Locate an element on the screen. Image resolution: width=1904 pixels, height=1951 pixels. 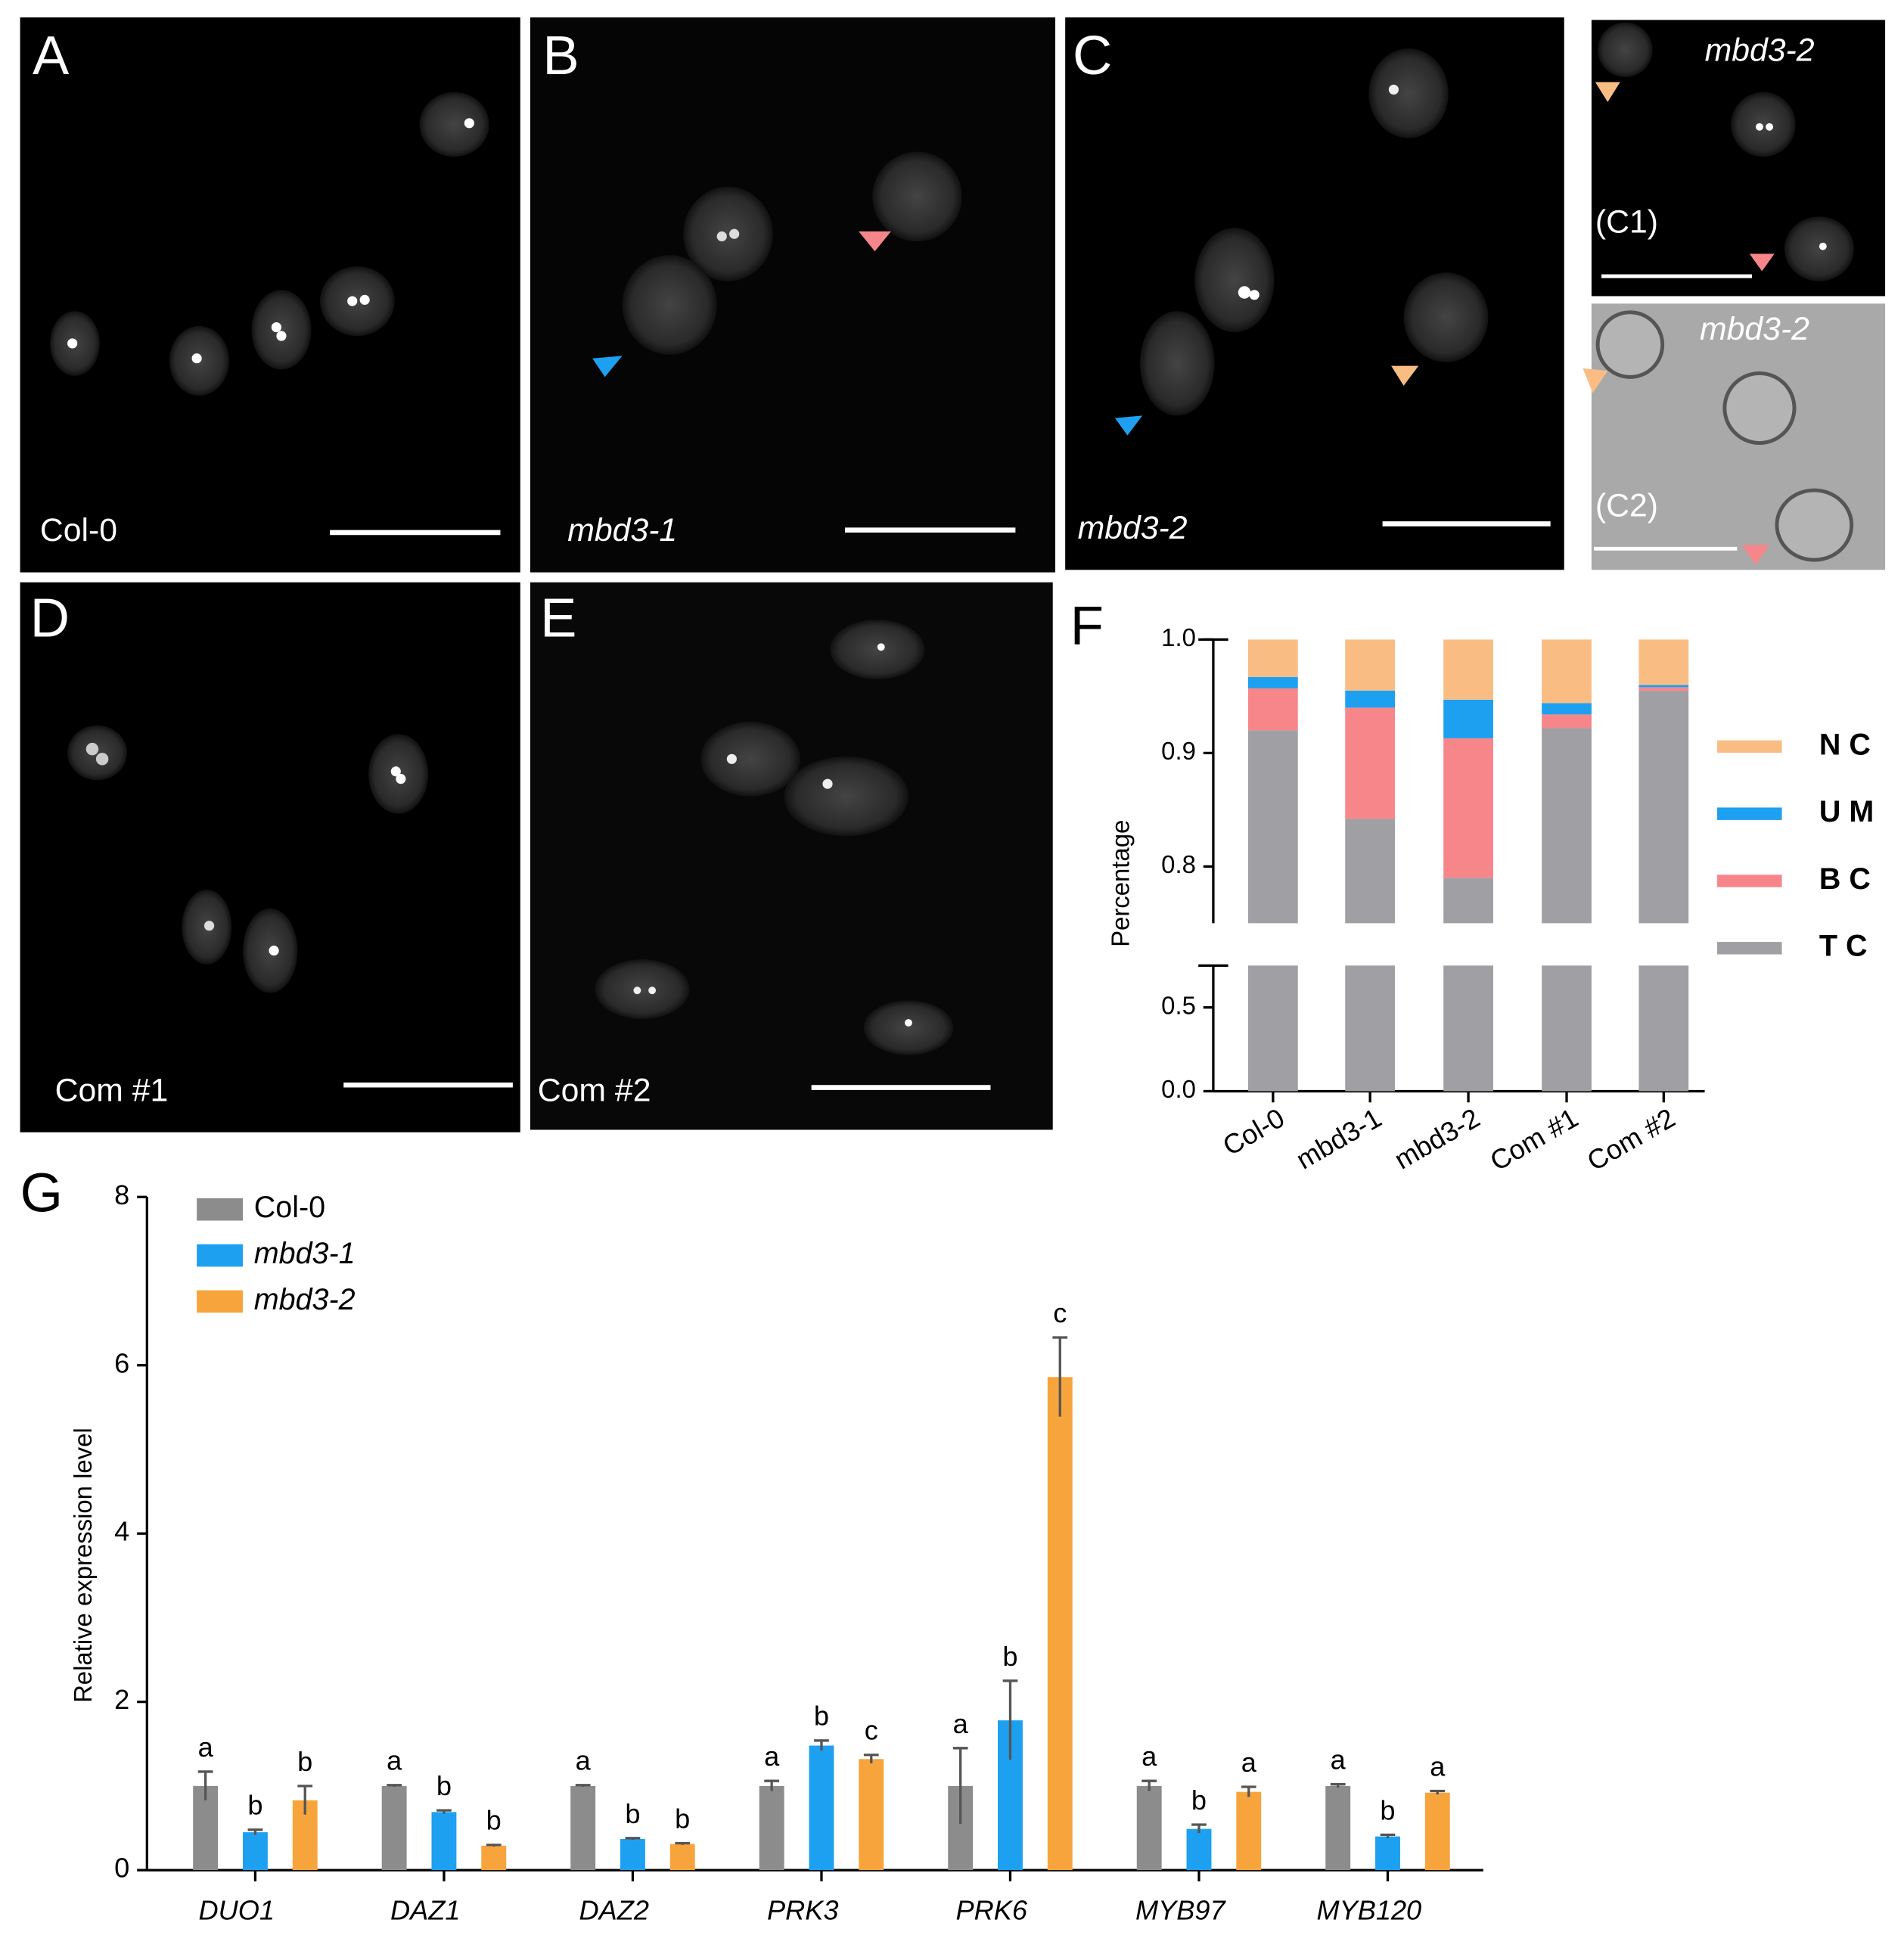
panel-caption: Col-0 is located at coordinates (78, 530).